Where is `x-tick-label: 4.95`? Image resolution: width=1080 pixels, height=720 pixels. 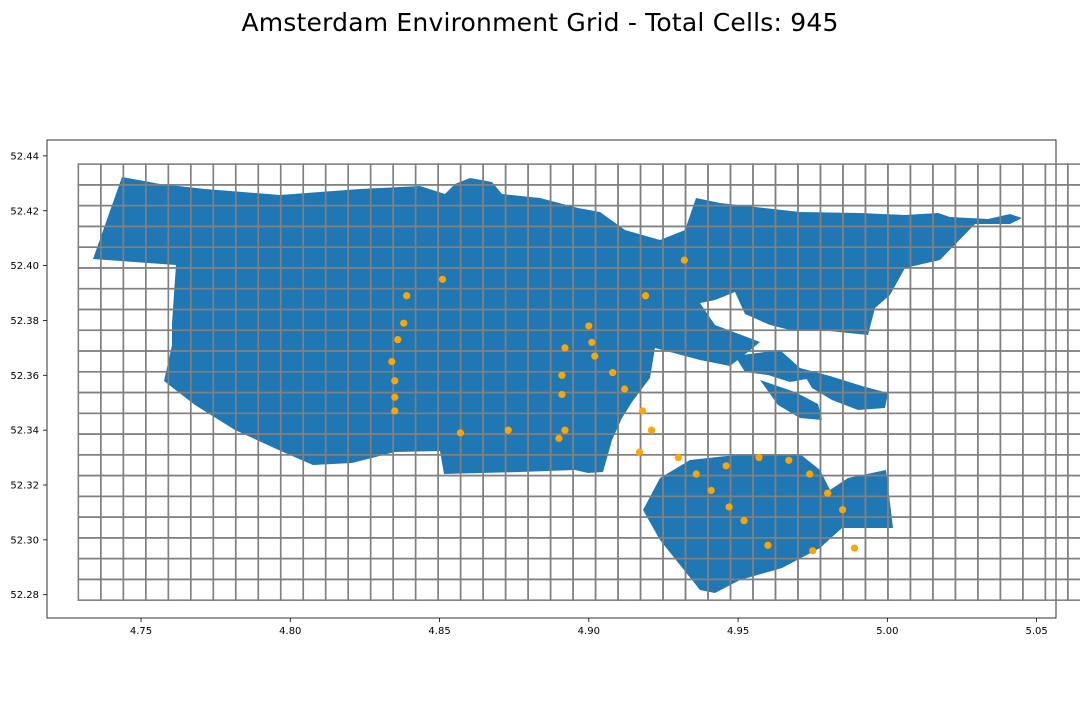 x-tick-label: 4.95 is located at coordinates (738, 631).